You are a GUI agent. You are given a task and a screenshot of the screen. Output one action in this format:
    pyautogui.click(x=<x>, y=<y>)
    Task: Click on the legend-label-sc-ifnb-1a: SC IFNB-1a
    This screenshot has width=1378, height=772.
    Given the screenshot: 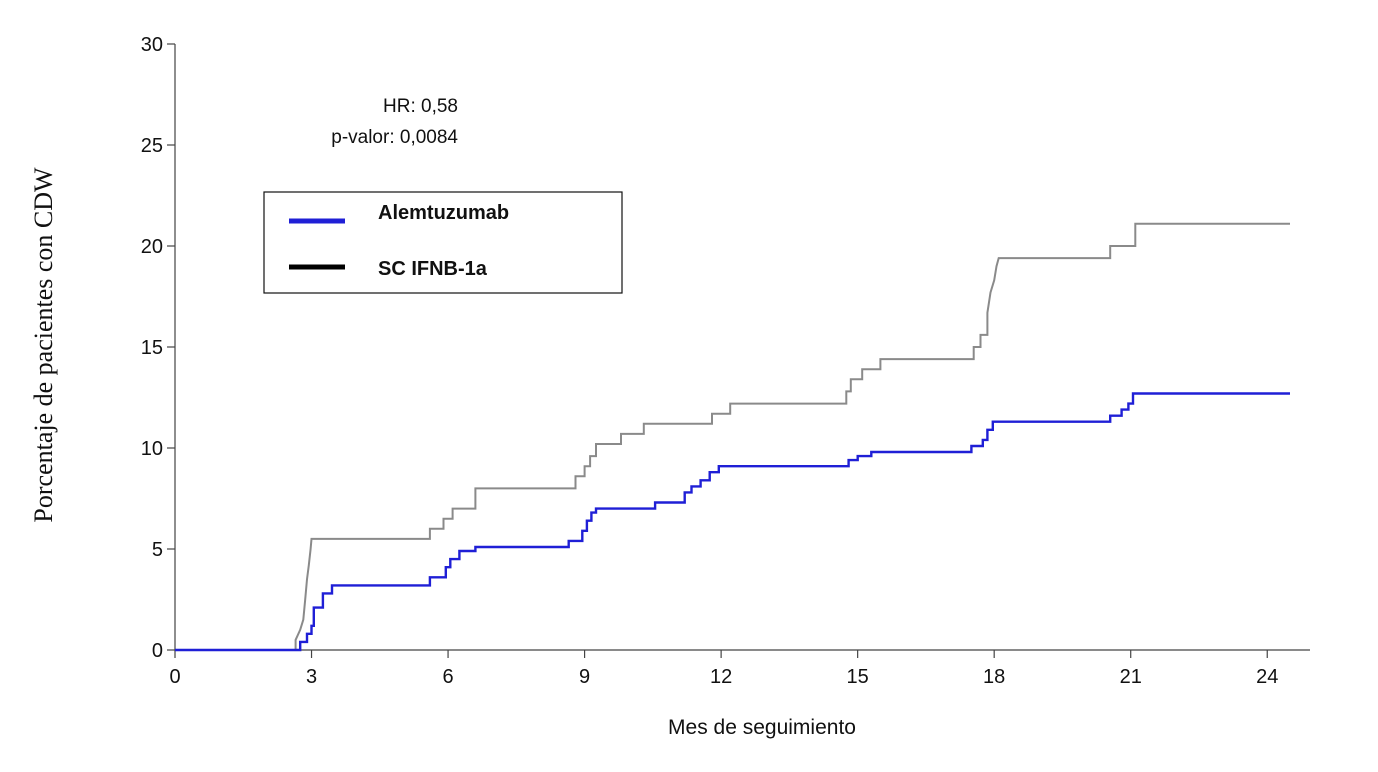 What is the action you would take?
    pyautogui.click(x=433, y=269)
    